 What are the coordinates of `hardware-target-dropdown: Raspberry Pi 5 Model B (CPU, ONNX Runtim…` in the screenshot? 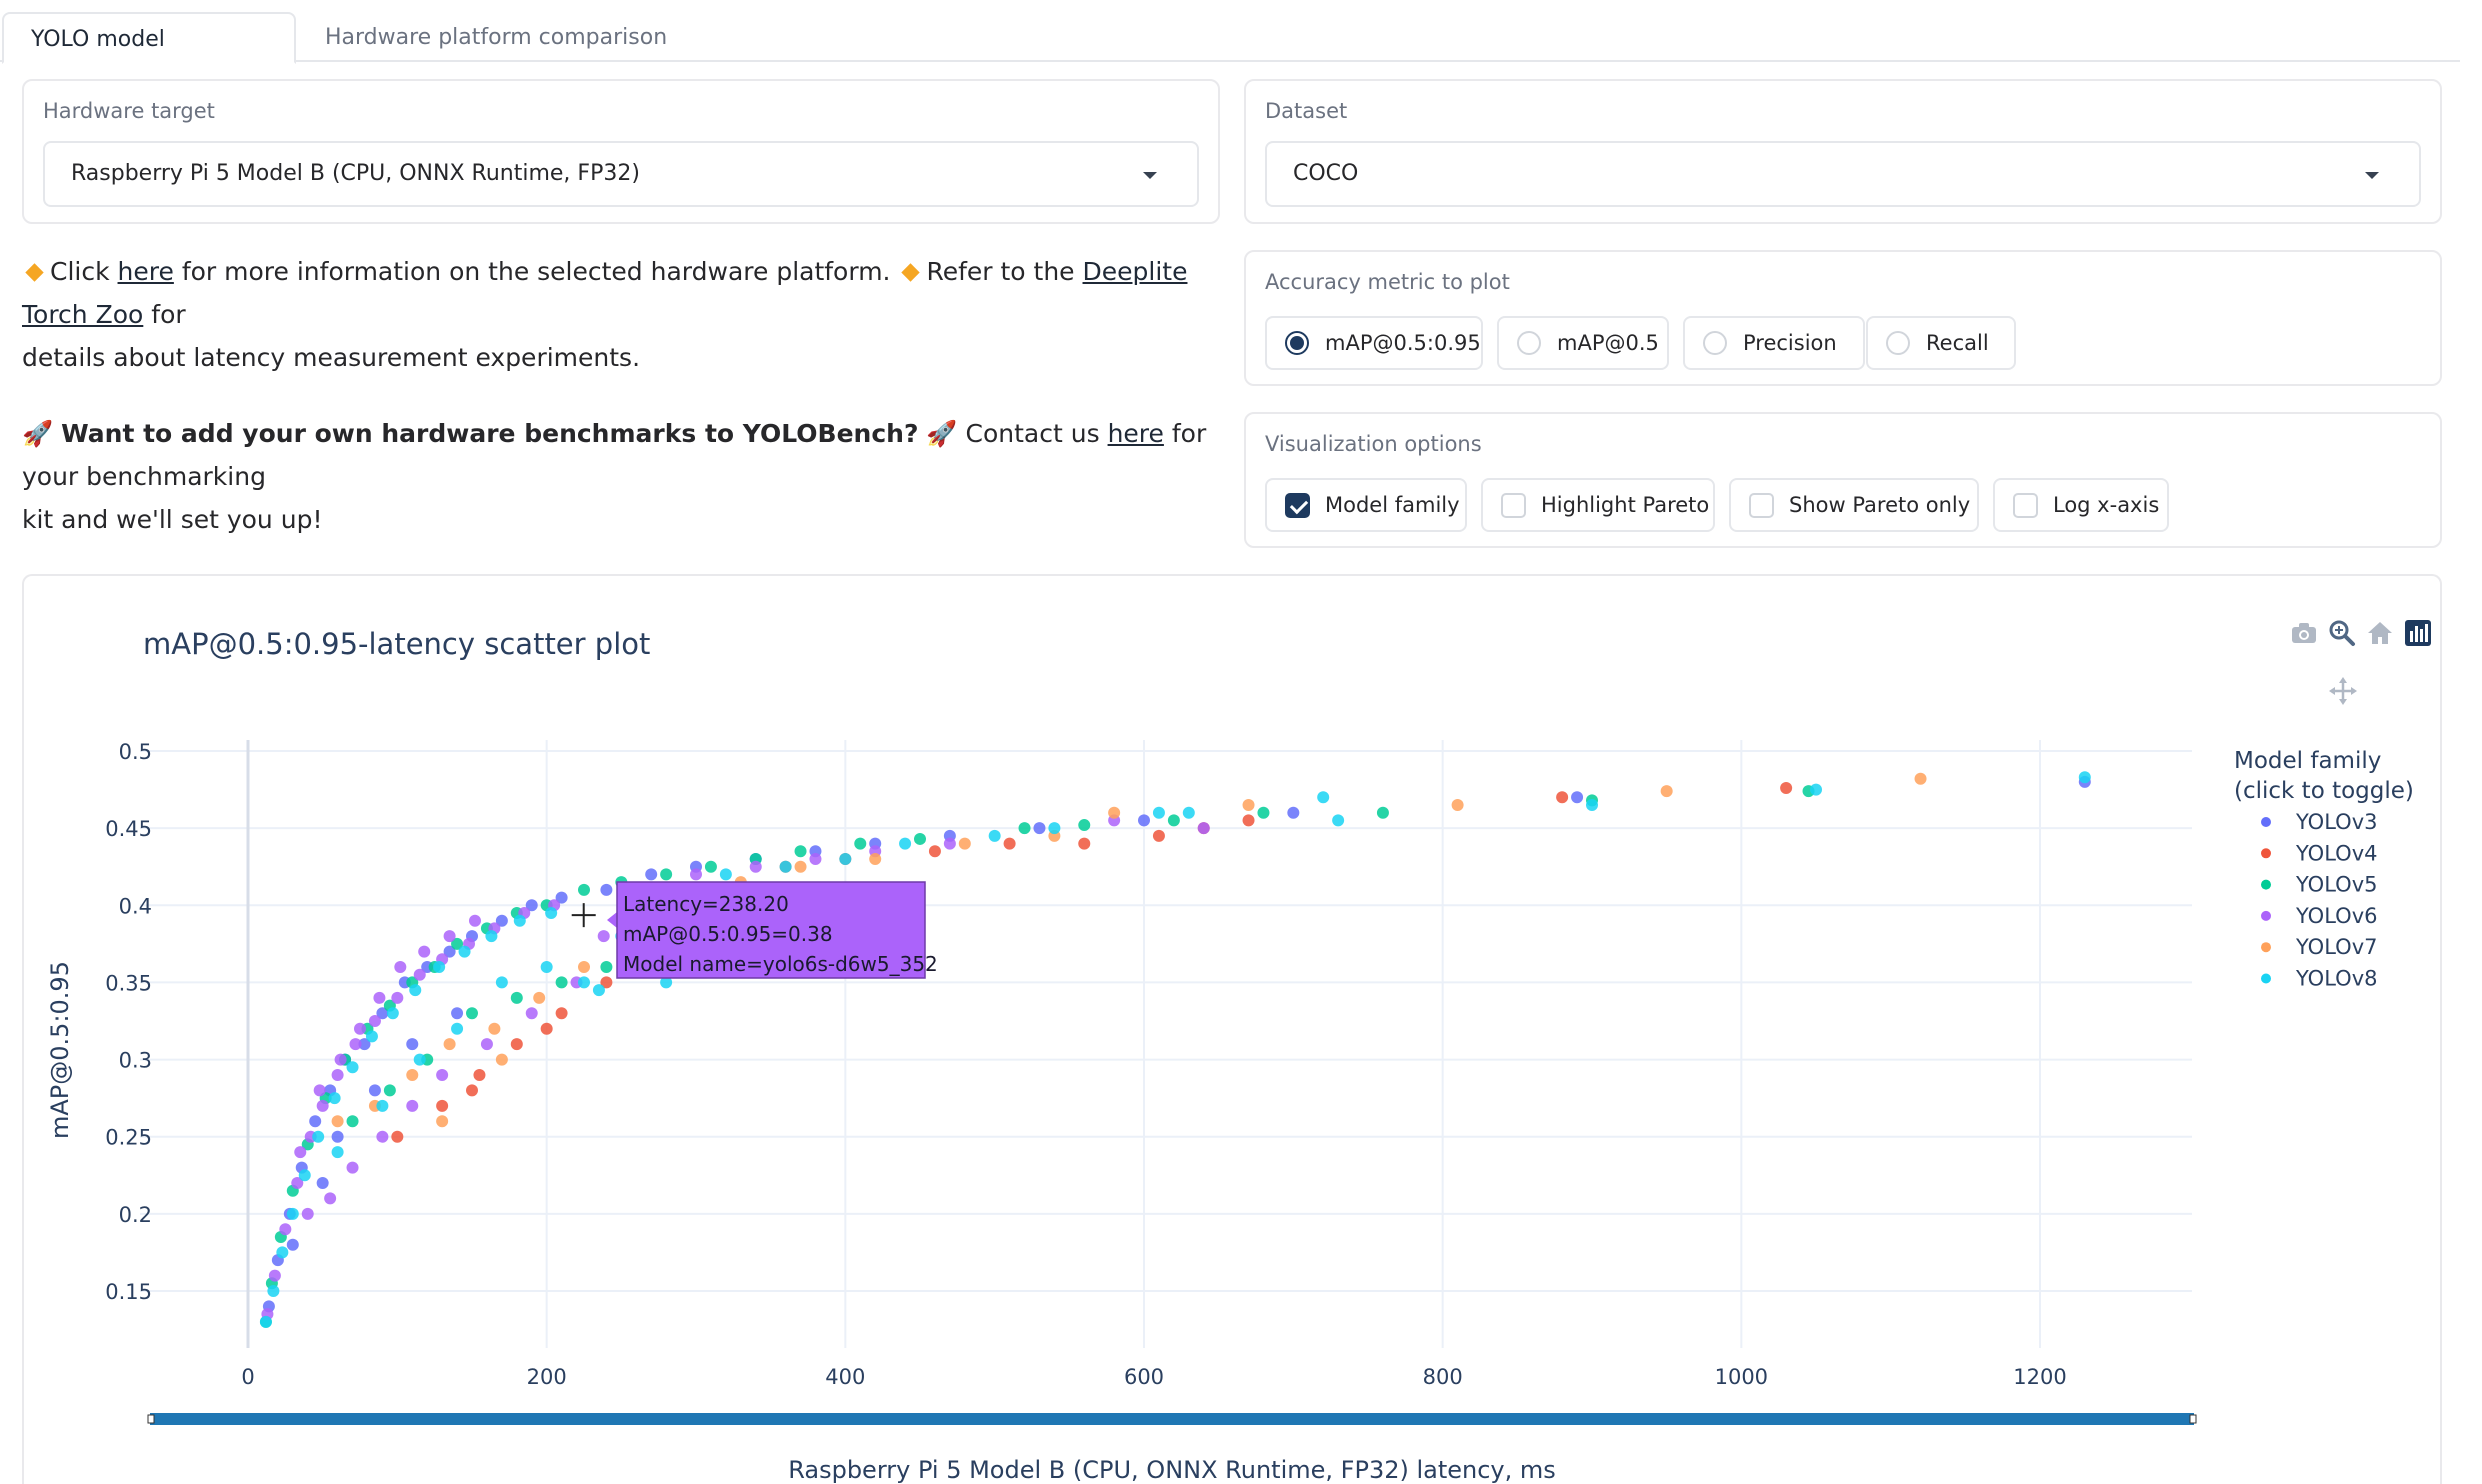 It's located at (621, 174).